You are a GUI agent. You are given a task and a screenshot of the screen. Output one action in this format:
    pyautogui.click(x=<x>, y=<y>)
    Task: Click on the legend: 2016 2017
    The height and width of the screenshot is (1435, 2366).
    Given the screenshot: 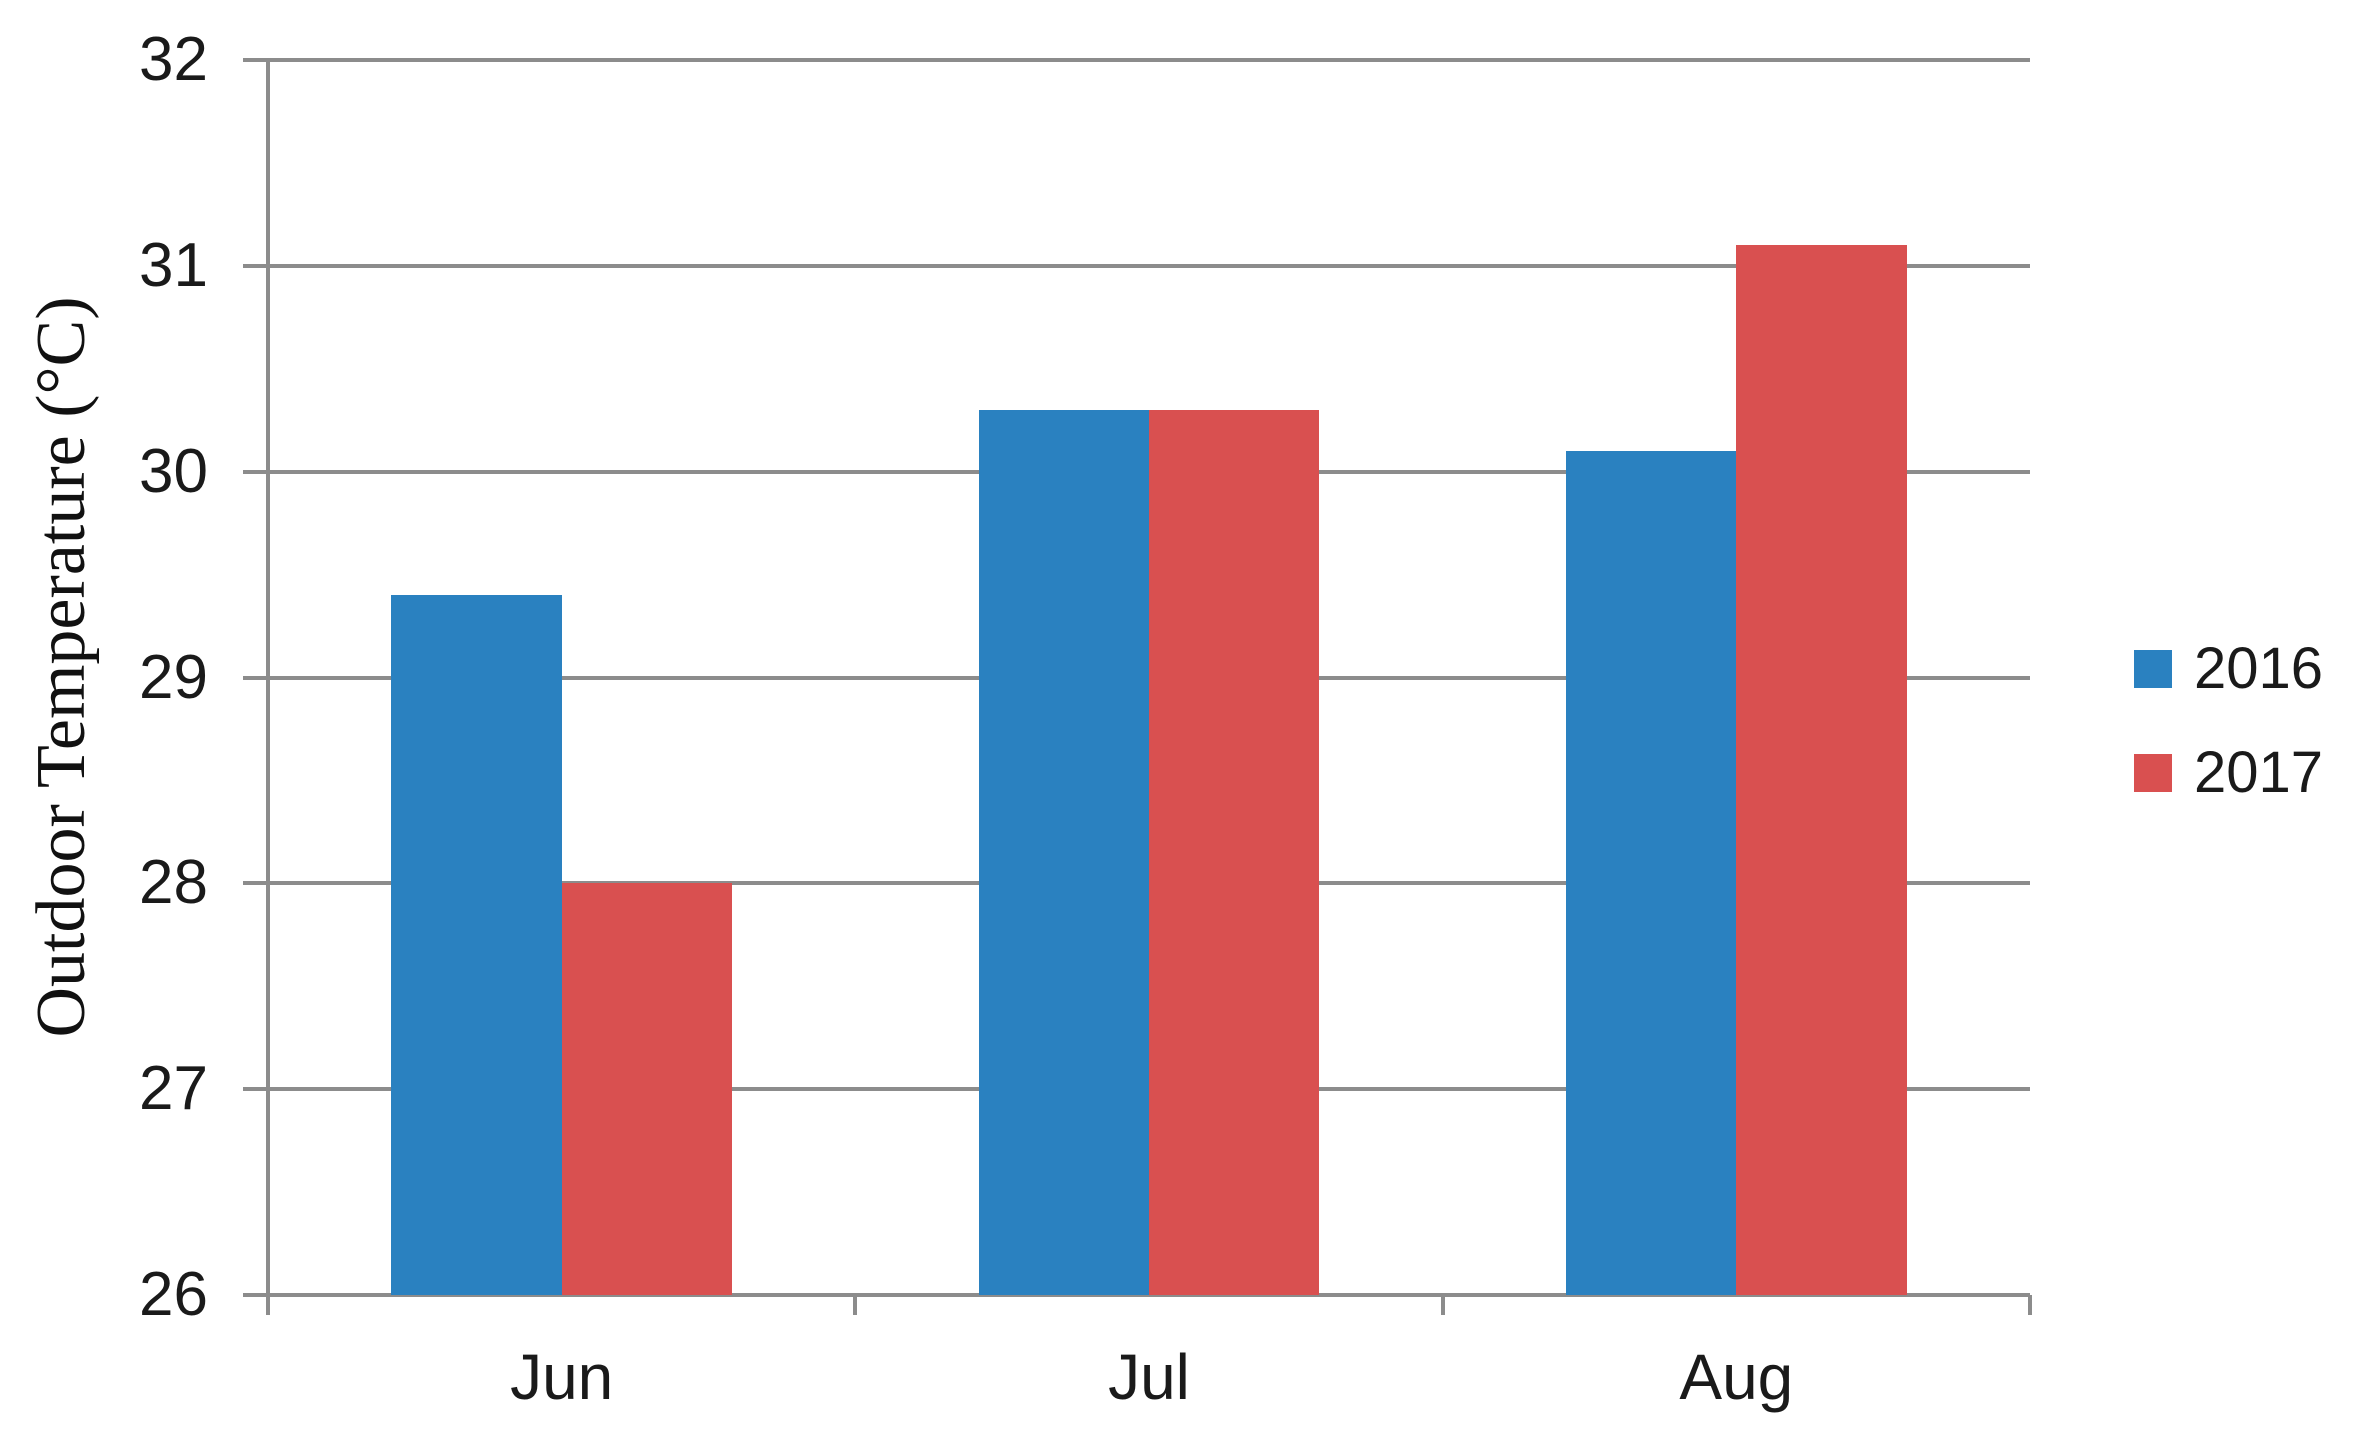 What is the action you would take?
    pyautogui.click(x=2228, y=744)
    